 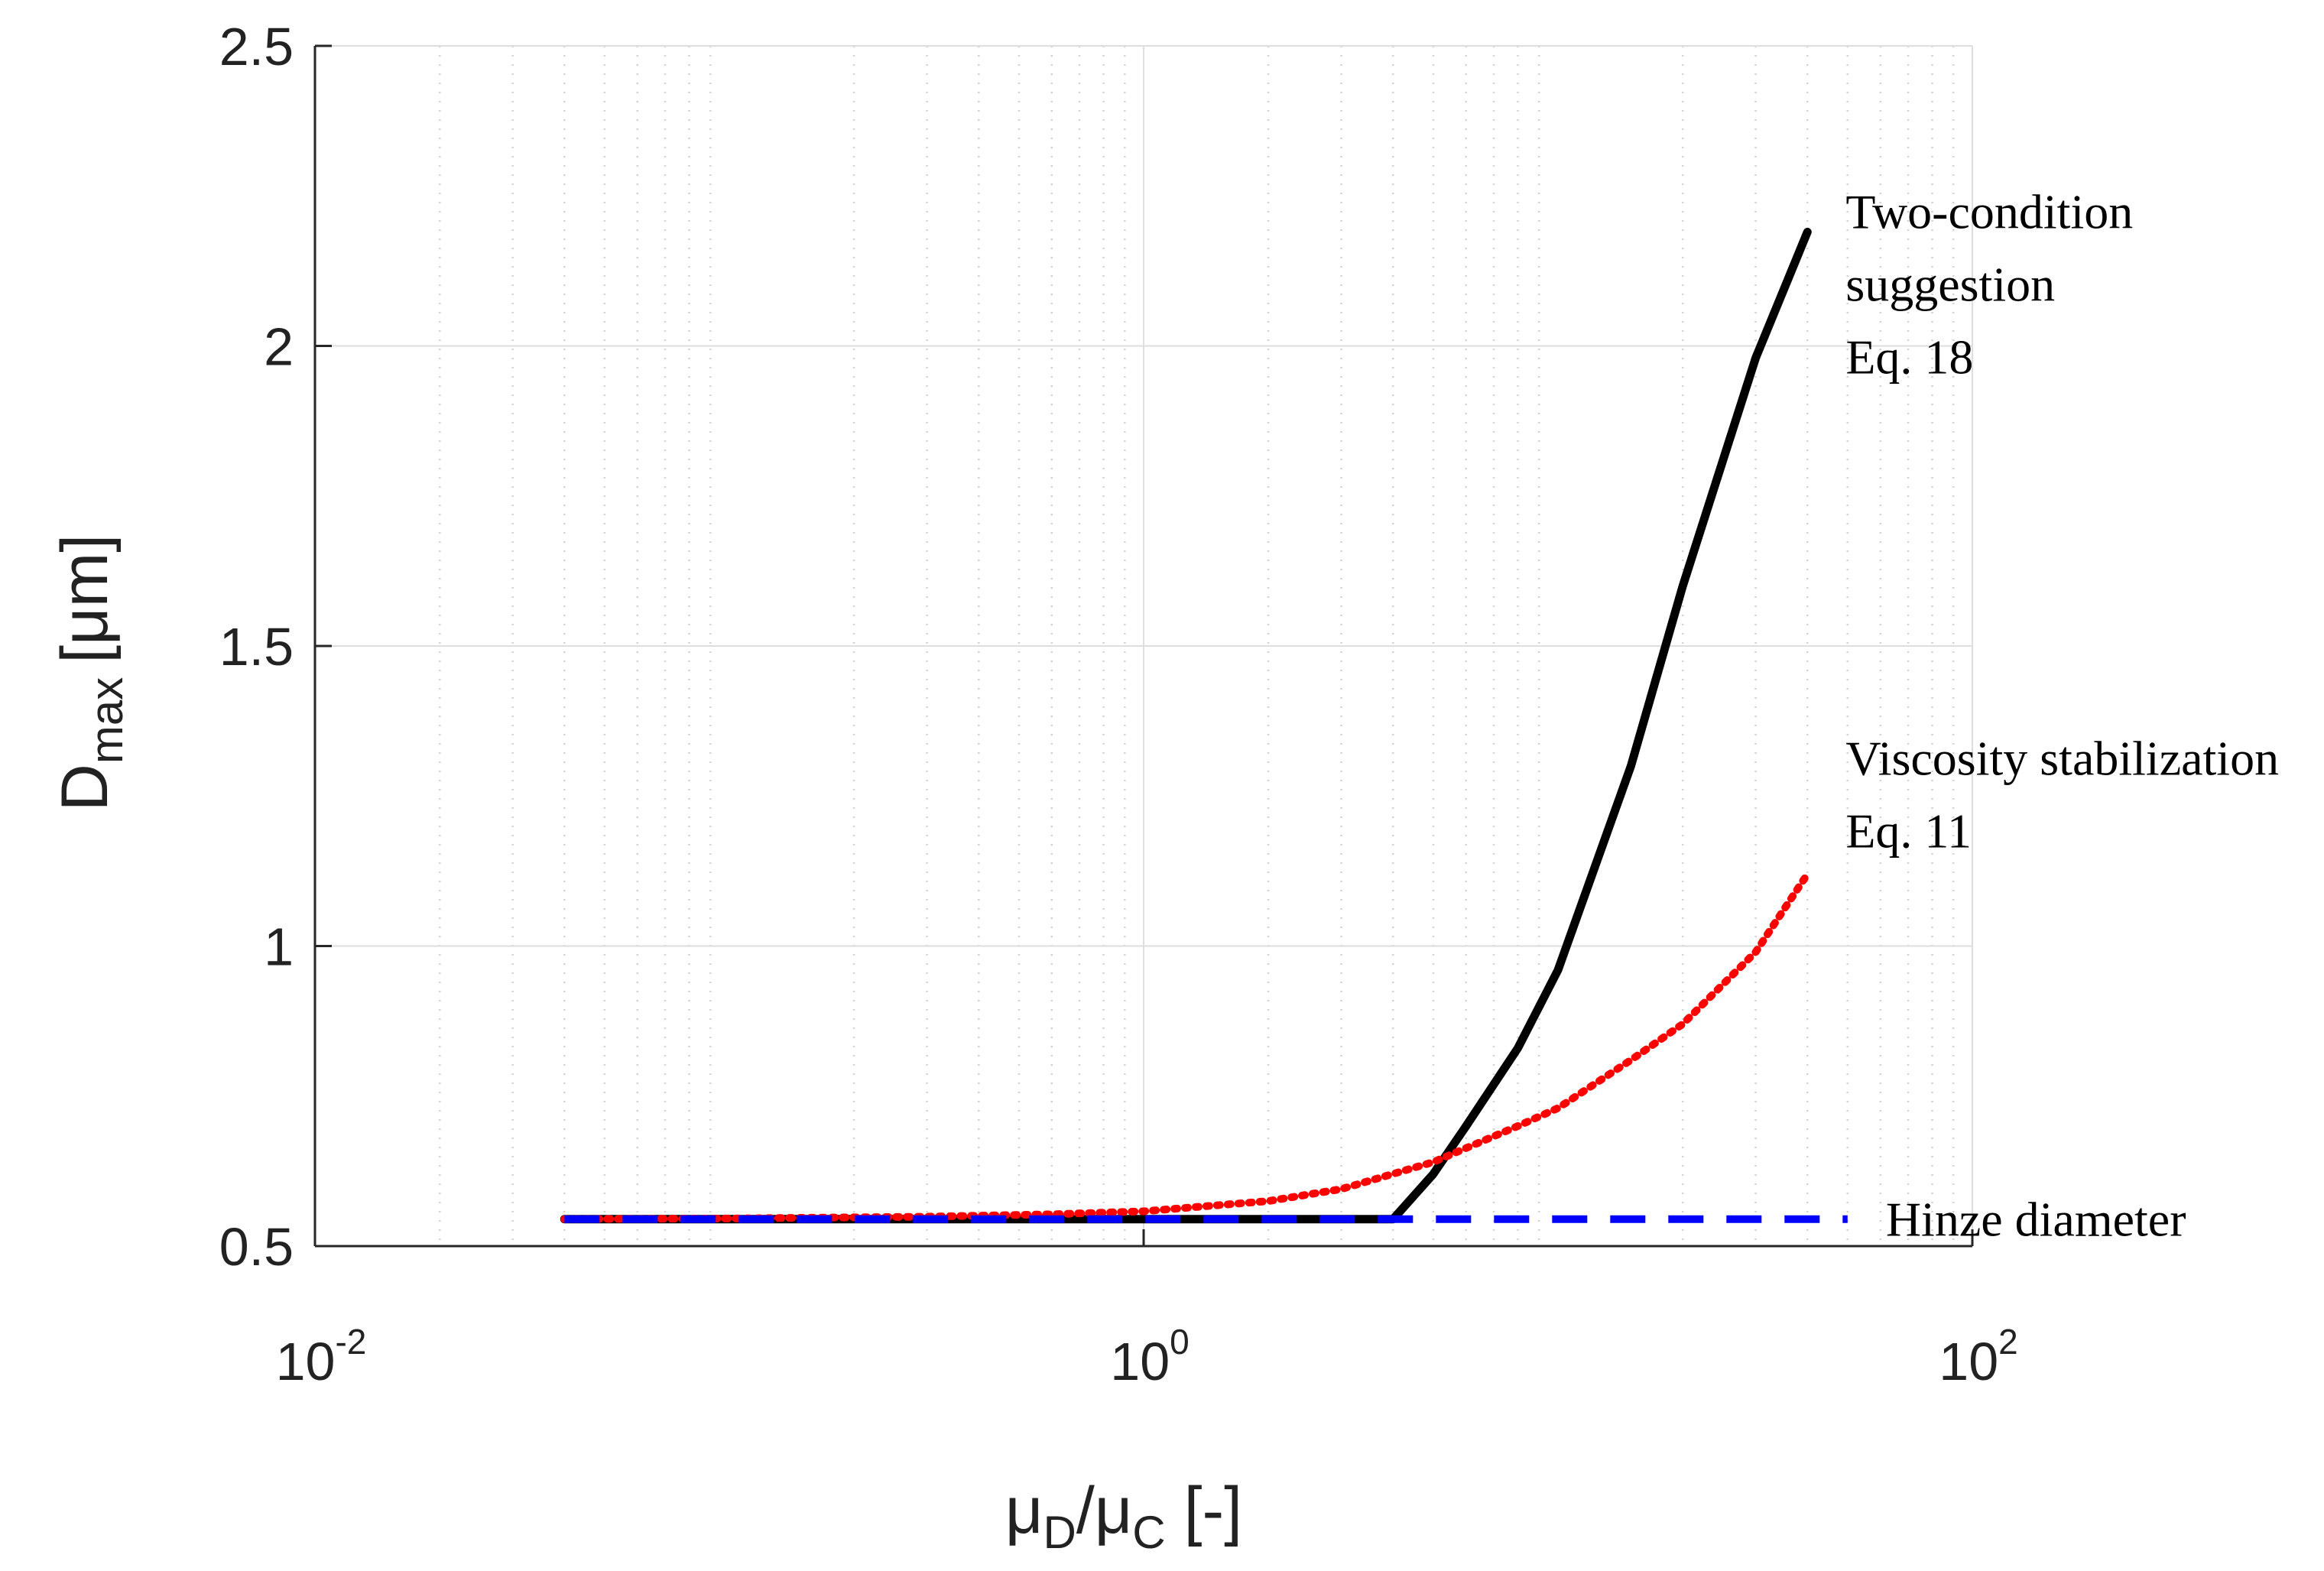 What do you see at coordinates (279, 347) in the screenshot?
I see `y-tick-label: 2` at bounding box center [279, 347].